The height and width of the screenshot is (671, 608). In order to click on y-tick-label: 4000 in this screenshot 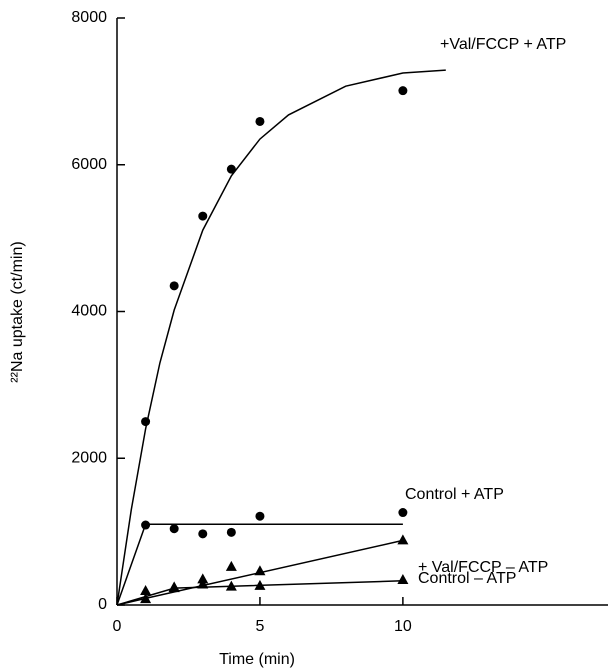, I will do `click(89, 311)`.